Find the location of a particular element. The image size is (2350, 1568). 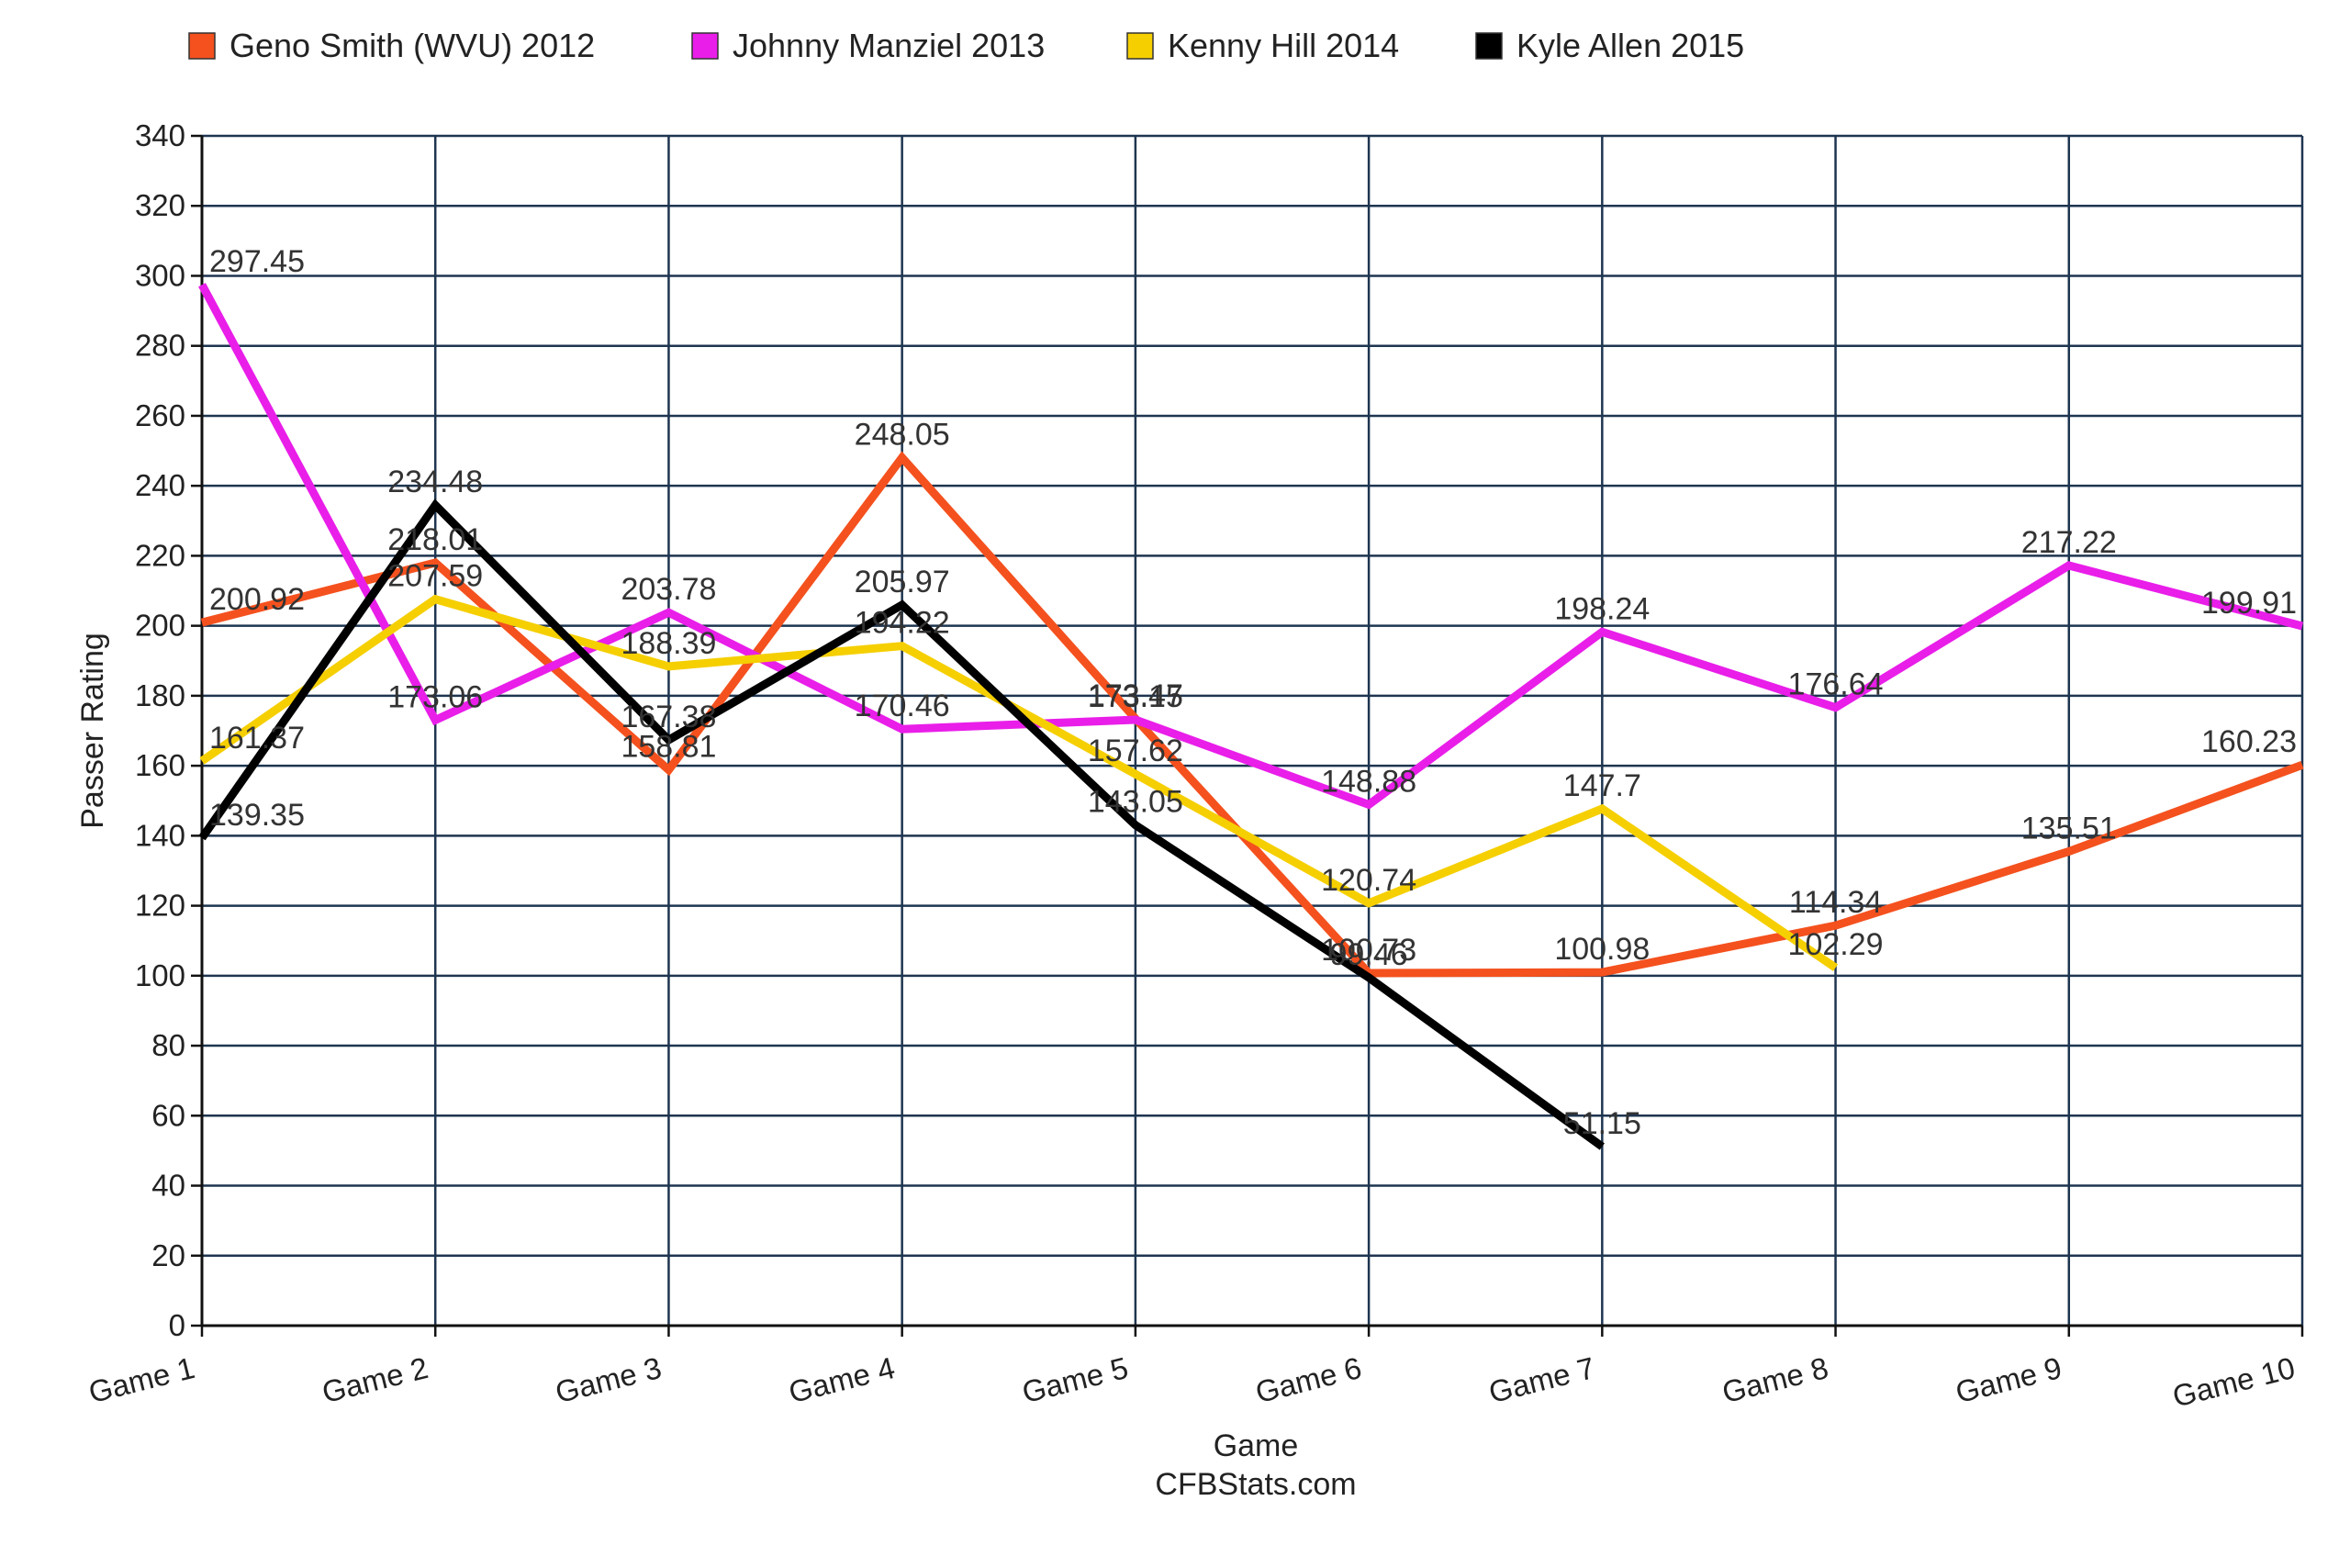

data-label-s1-g6: 100.73 is located at coordinates (1368, 950).